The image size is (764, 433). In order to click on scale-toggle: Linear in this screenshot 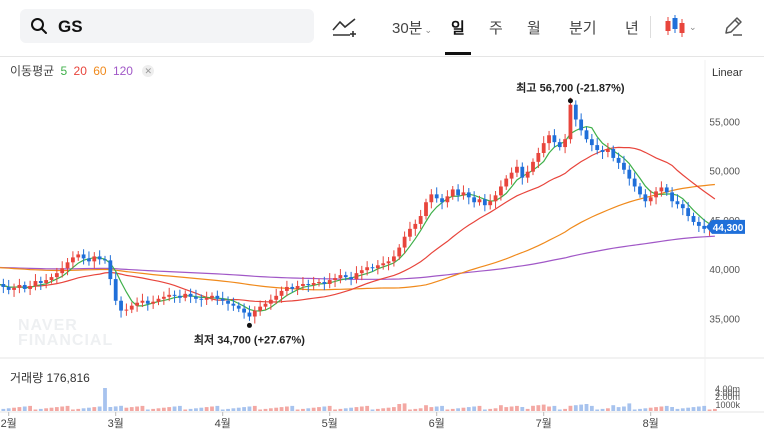, I will do `click(727, 73)`.